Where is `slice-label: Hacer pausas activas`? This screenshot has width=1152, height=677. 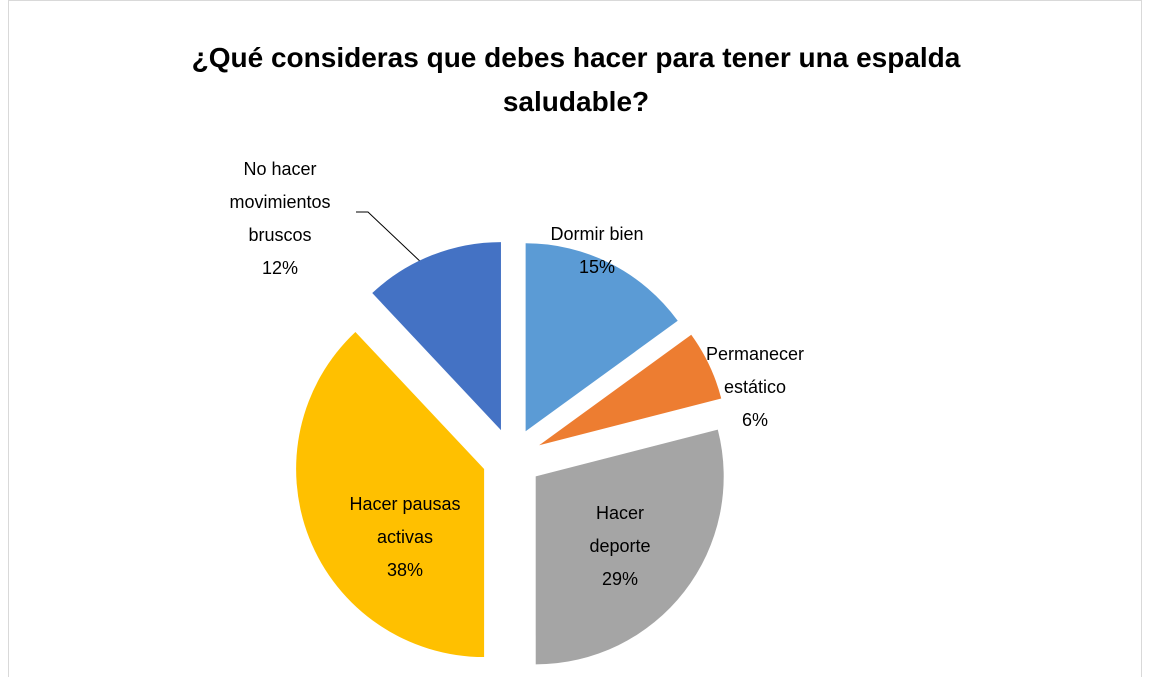 slice-label: Hacer pausas activas is located at coordinates (405, 520).